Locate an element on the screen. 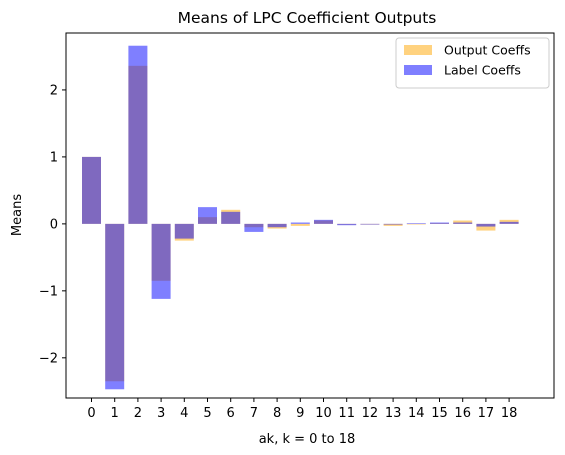 Image resolution: width=565 pixels, height=455 pixels. x-tick-label-1: 1 is located at coordinates (115, 413).